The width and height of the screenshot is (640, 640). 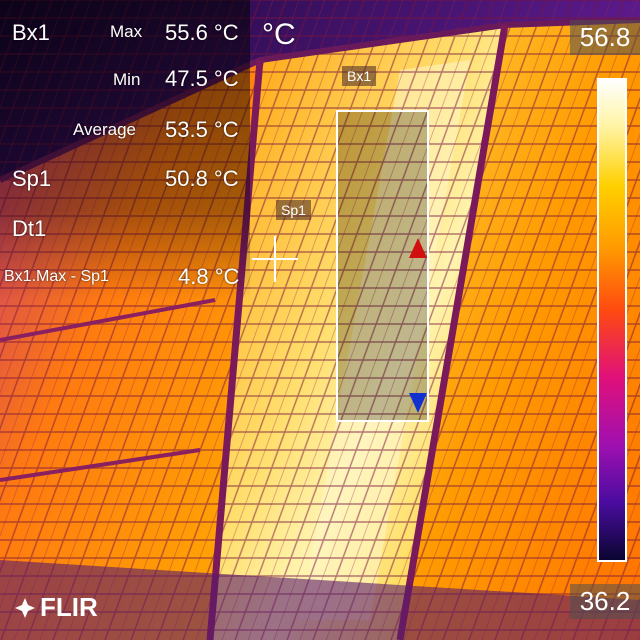 What do you see at coordinates (126, 31) in the screenshot?
I see `max-label: Max` at bounding box center [126, 31].